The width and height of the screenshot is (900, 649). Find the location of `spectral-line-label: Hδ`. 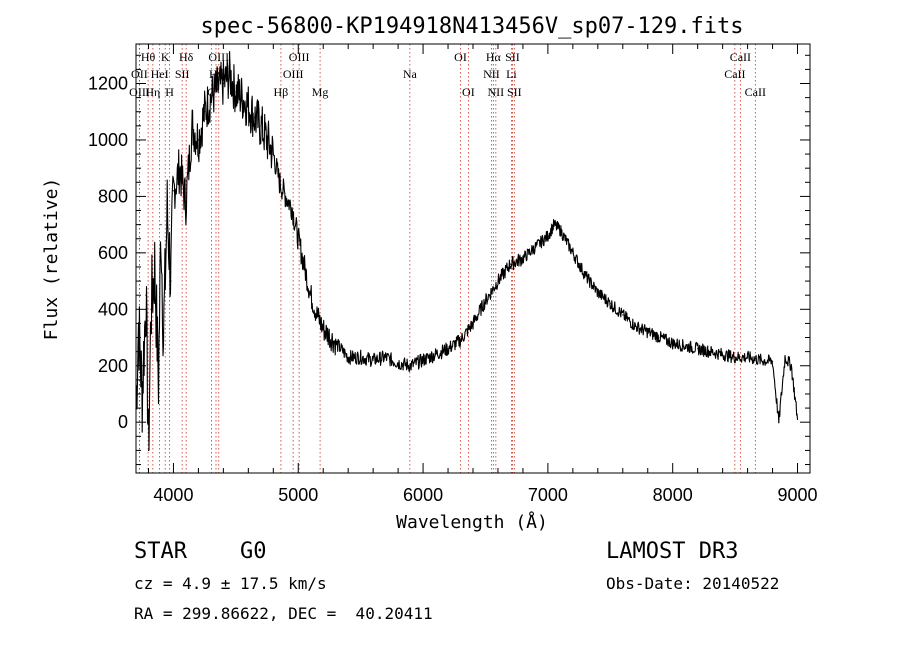

spectral-line-label: Hδ is located at coordinates (186, 57).